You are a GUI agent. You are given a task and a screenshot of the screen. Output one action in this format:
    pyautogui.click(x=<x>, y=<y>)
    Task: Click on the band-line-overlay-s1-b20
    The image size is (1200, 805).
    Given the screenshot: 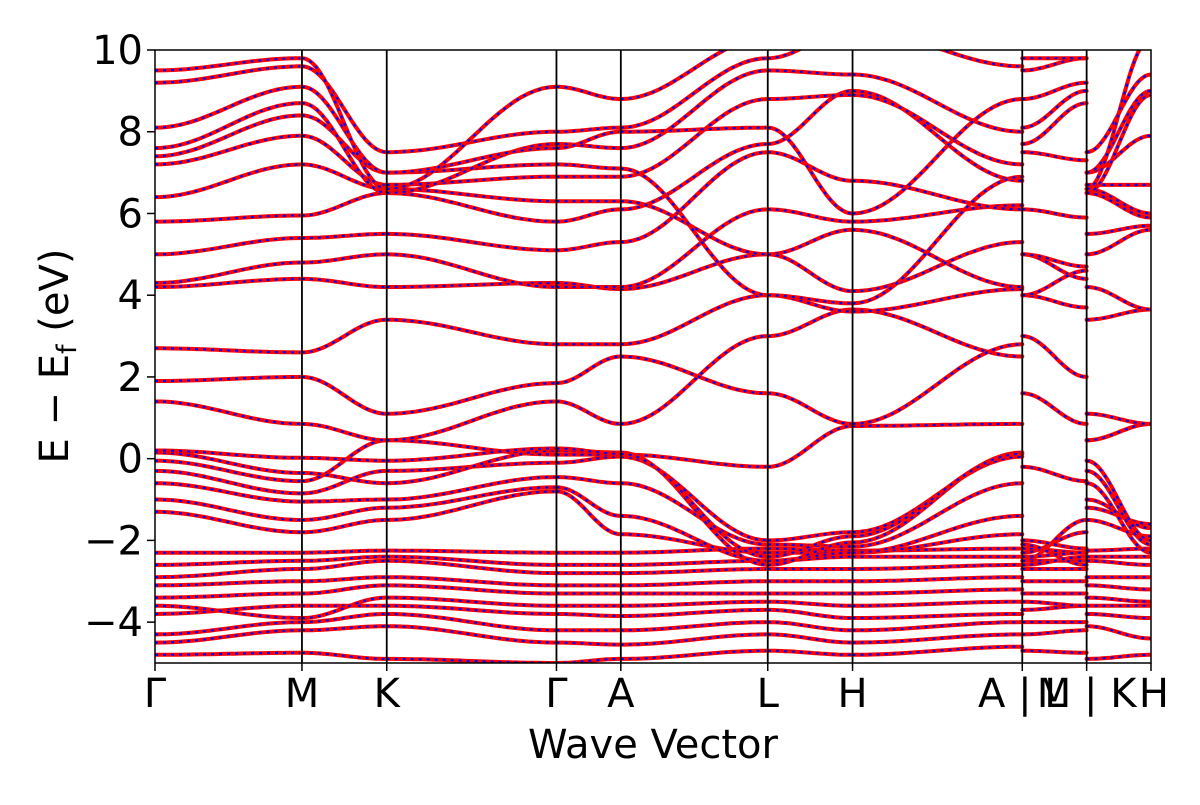 What is the action you would take?
    pyautogui.click(x=344, y=283)
    